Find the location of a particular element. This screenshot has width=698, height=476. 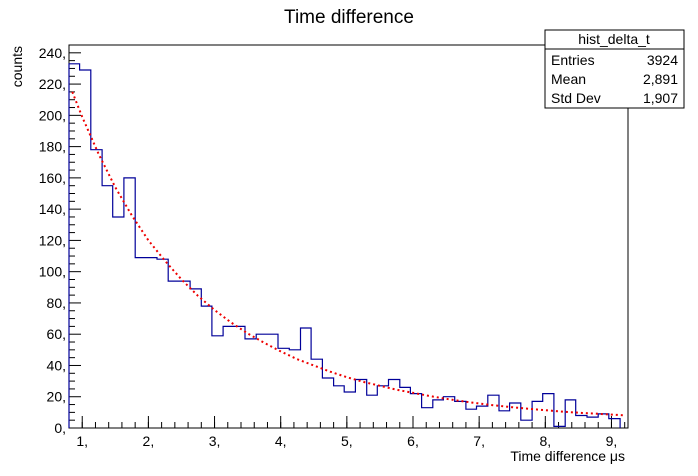

y-tick-label: 60, is located at coordinates (56, 334).